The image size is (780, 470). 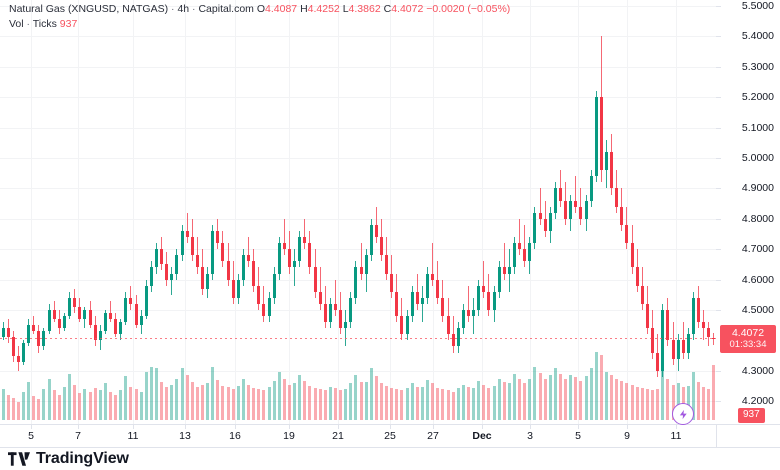 I want to click on current-price-badge: 4.4072 01:33:34, so click(x=748, y=339).